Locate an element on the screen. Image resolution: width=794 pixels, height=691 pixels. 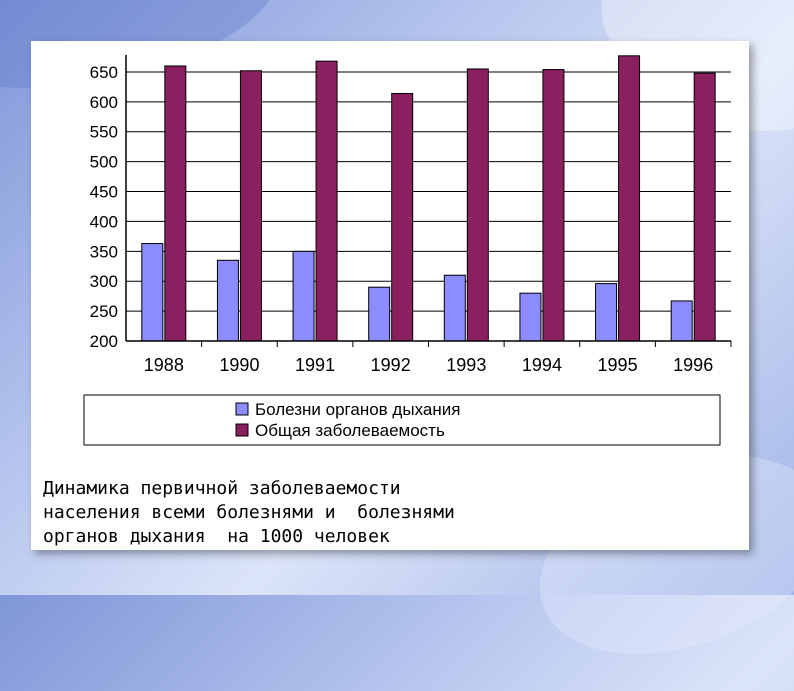
legend-box is located at coordinates (402, 420).